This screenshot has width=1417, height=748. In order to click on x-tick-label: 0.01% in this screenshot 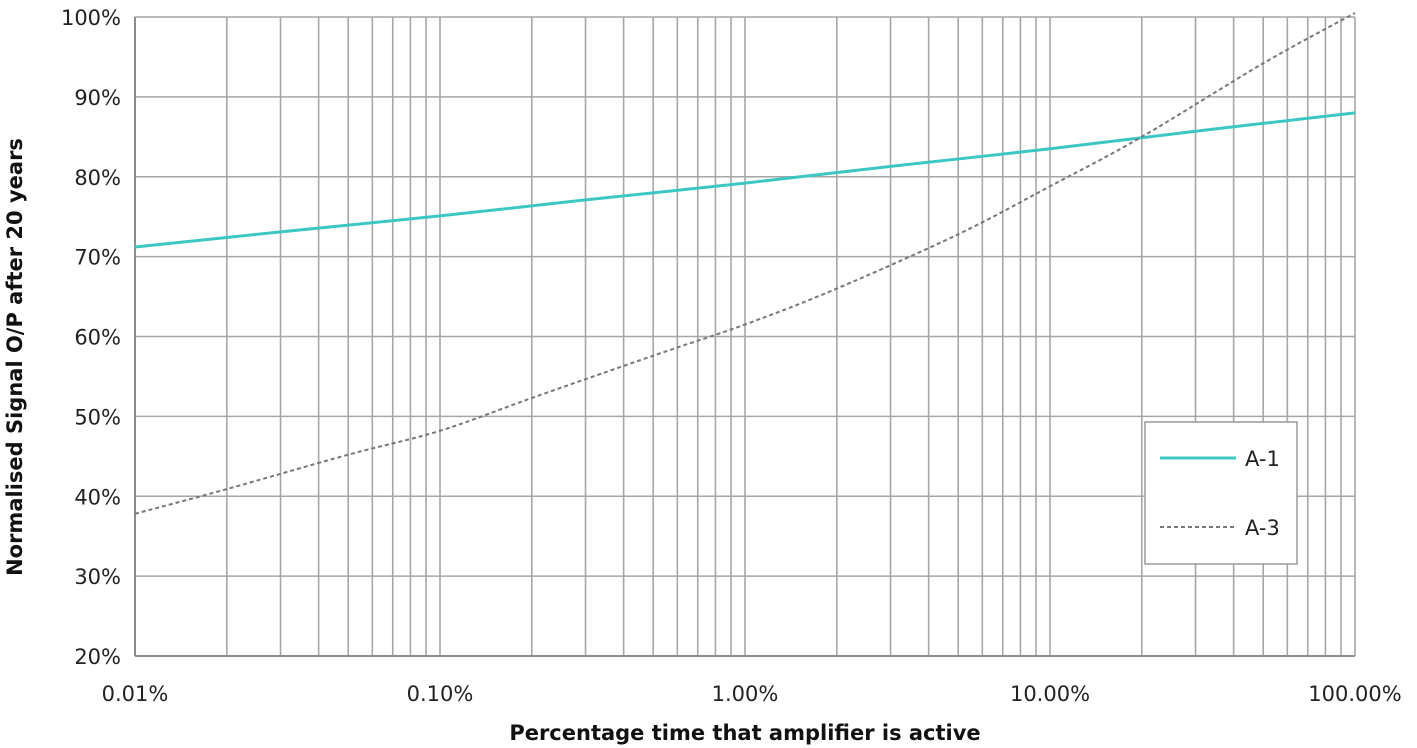, I will do `click(135, 694)`.